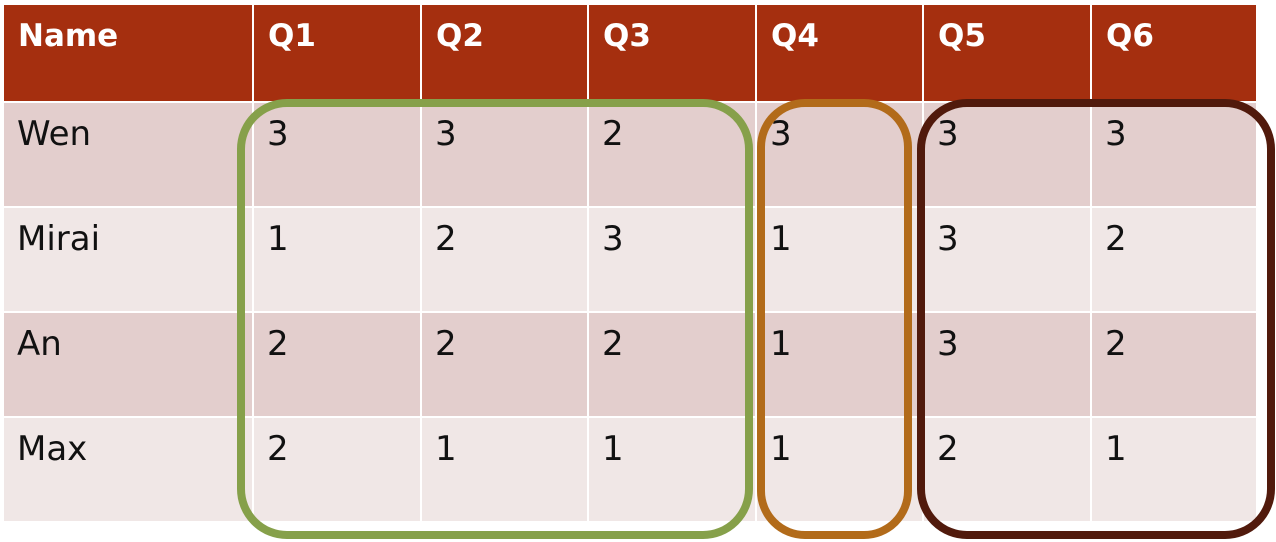 This screenshot has width=1276, height=542. Describe the element at coordinates (128, 154) in the screenshot. I see `row-name-cell: Wen` at that location.